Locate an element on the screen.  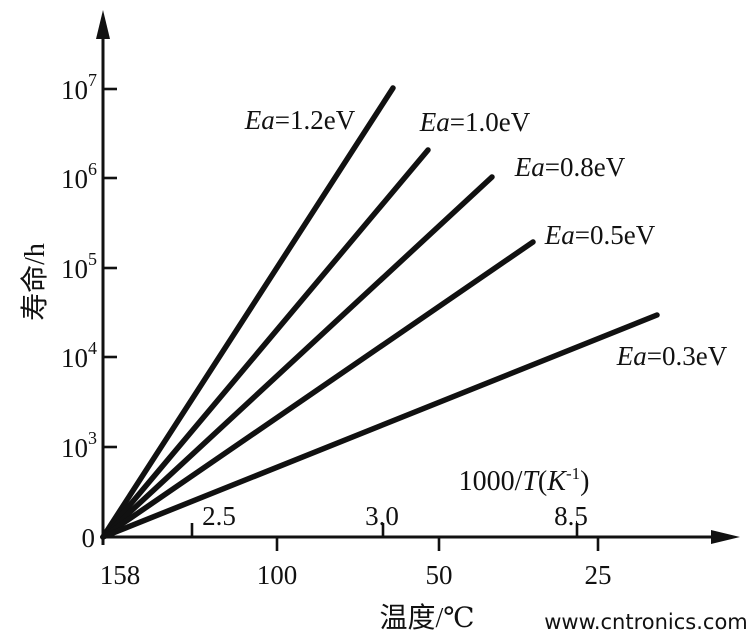
temperature-x-tick-label: 100 is located at coordinates (277, 575).